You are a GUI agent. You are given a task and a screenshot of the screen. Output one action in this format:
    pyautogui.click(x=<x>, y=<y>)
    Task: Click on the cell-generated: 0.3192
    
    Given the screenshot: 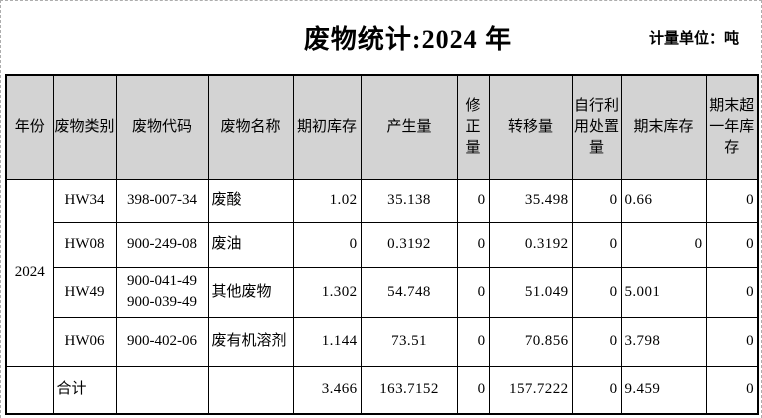 What is the action you would take?
    pyautogui.click(x=409, y=244)
    